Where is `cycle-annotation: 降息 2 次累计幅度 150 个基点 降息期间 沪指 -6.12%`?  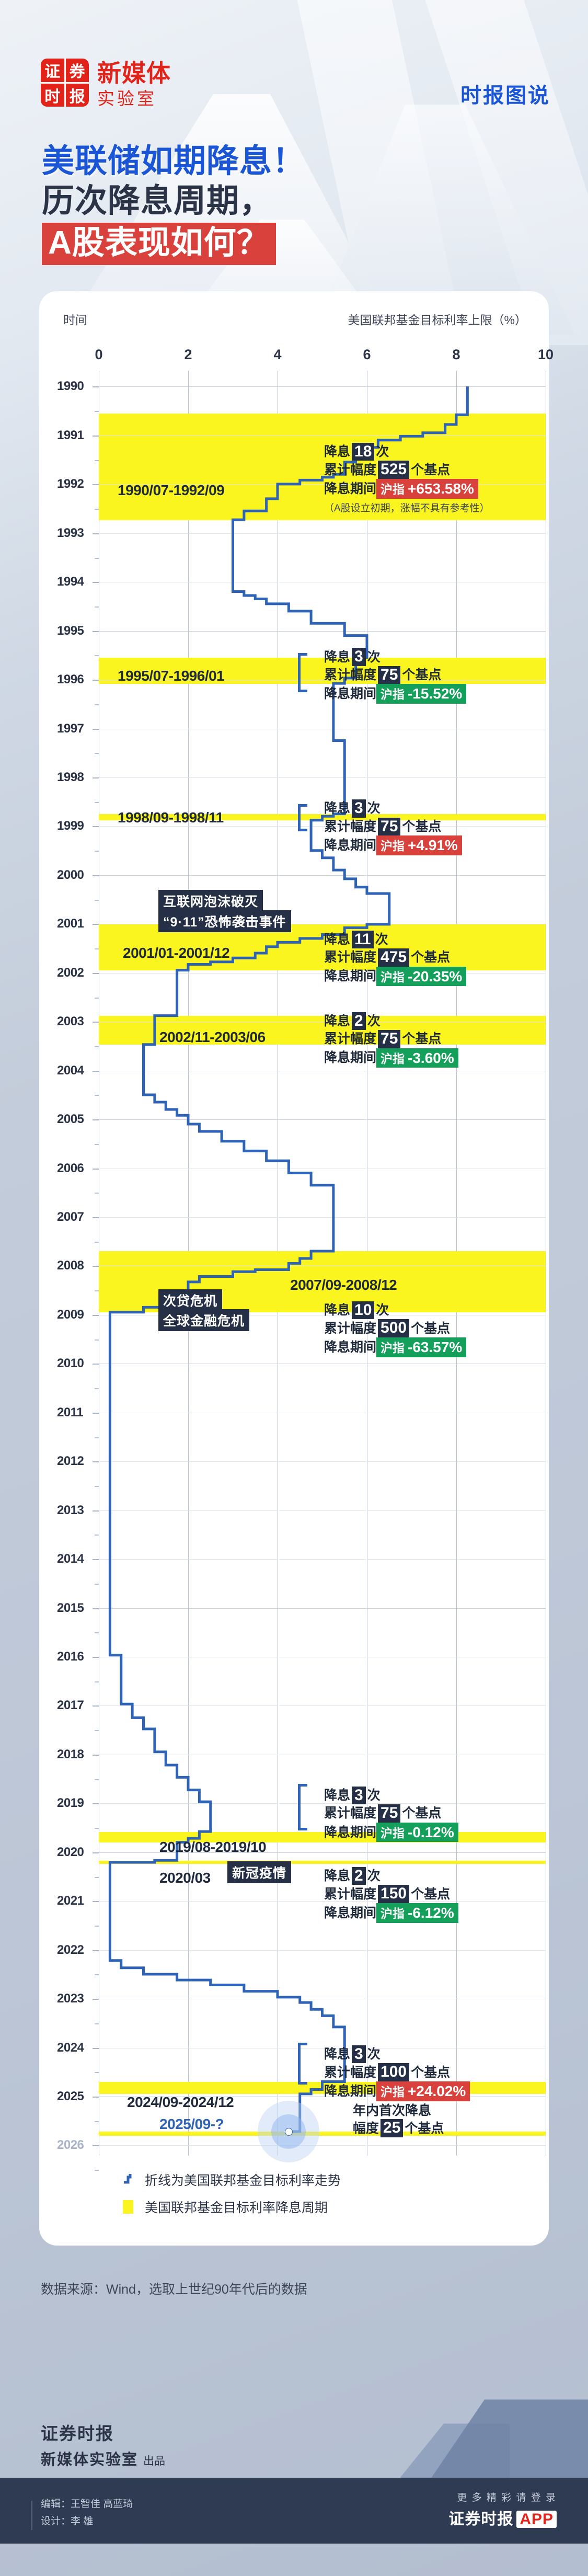
cycle-annotation: 降息 2 次累计幅度 150 个基点 降息期间 沪指 -6.12% is located at coordinates (391, 1895).